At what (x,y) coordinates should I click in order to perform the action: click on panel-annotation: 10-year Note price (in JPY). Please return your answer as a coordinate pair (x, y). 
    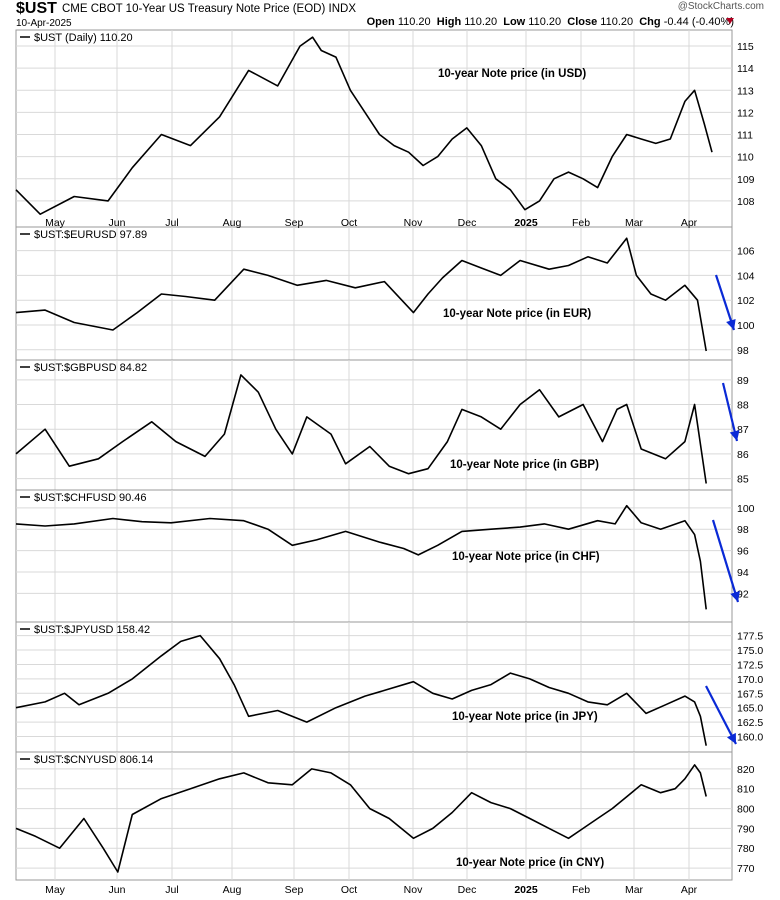
    Looking at the image, I should click on (525, 717).